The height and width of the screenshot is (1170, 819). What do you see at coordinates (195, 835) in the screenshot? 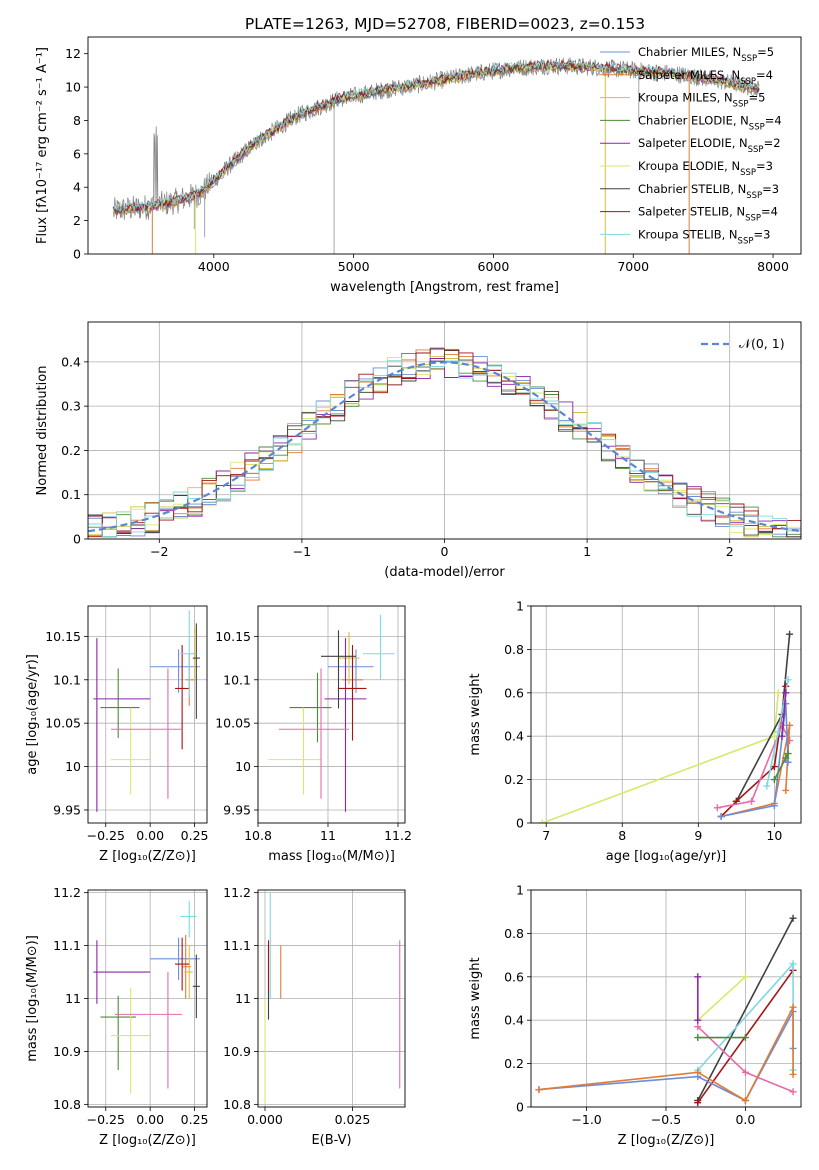
I see `x-tick-label: 0.25` at bounding box center [195, 835].